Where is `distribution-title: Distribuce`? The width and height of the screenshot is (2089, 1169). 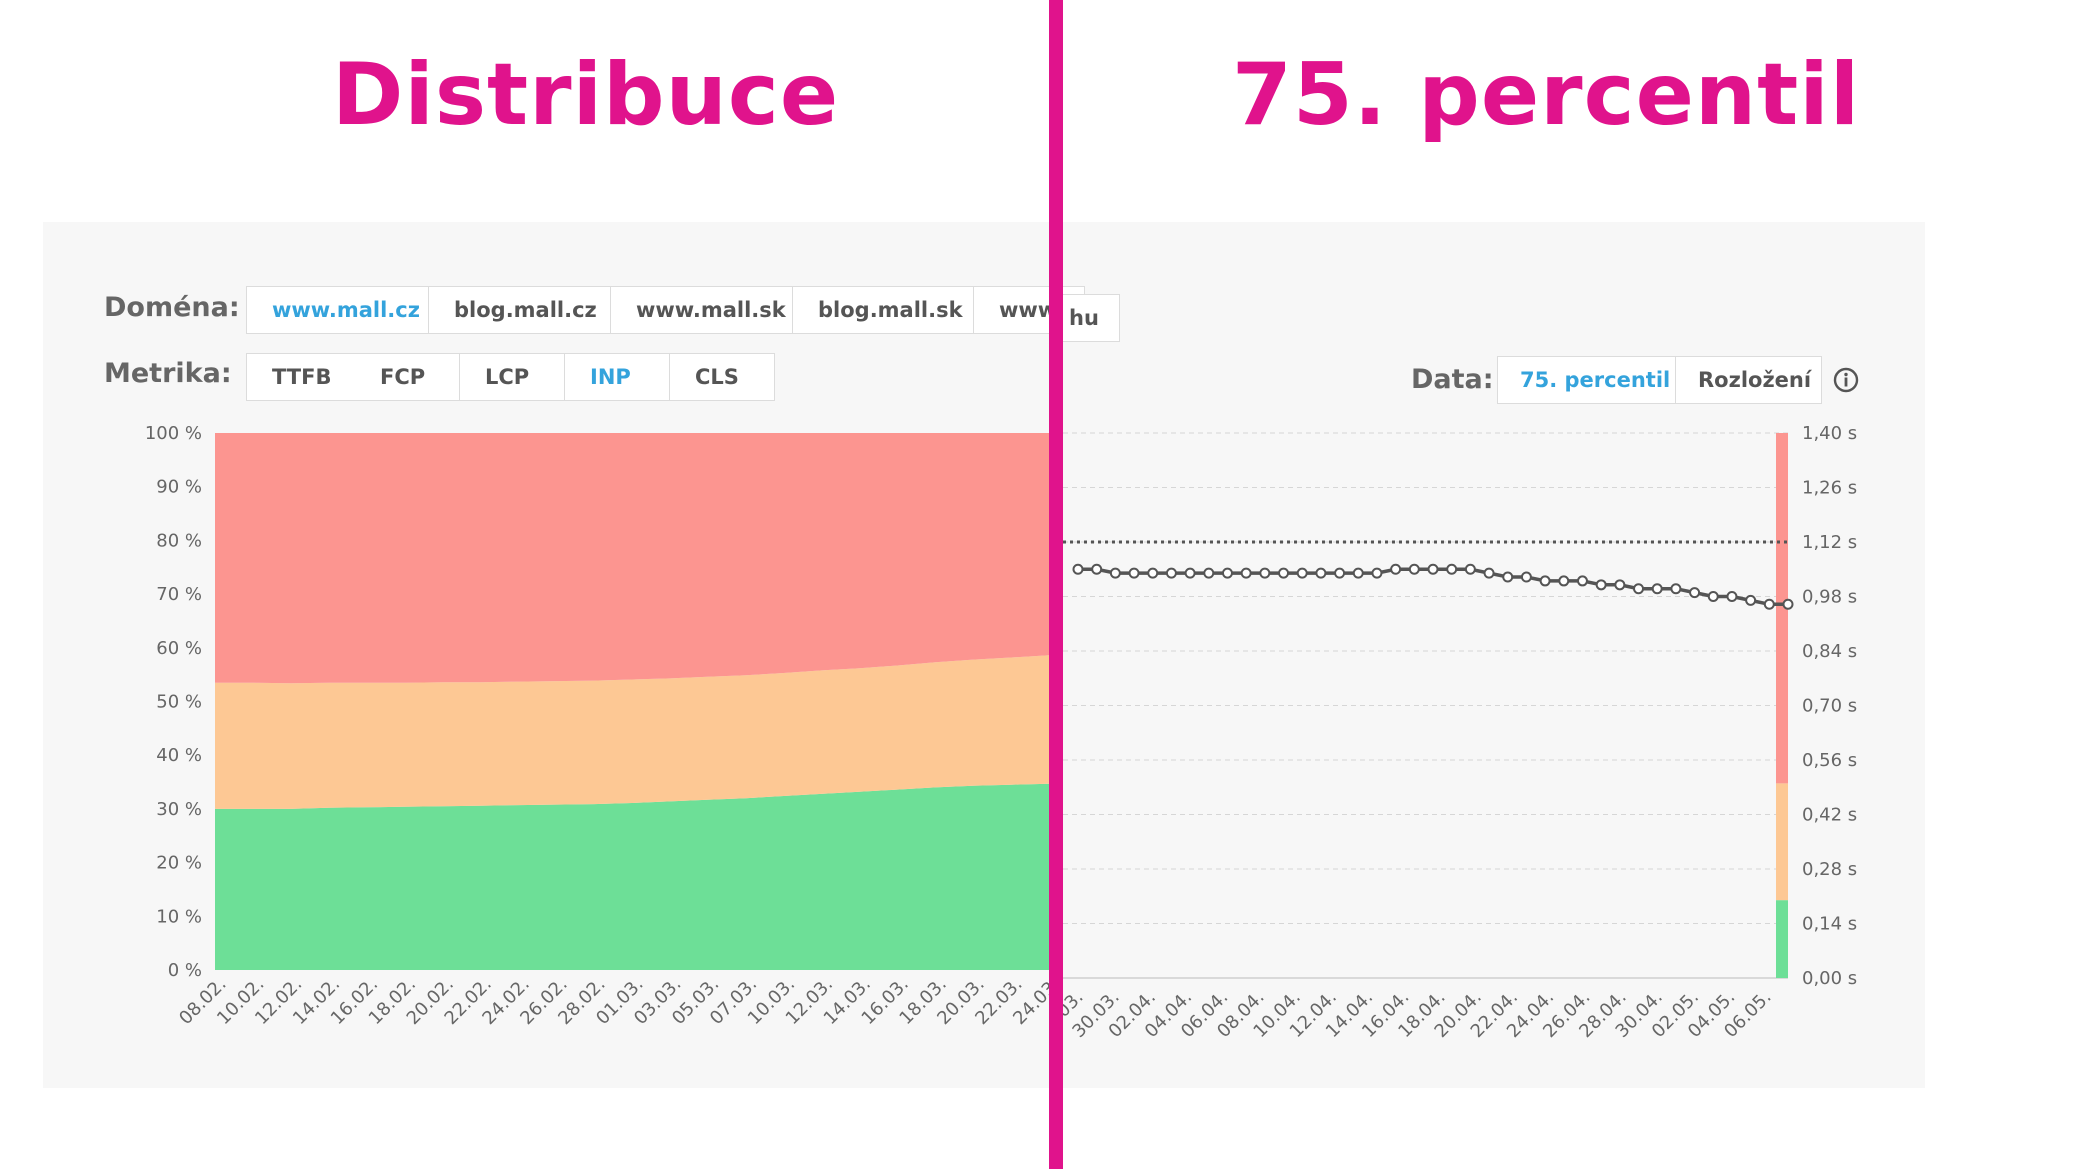 distribution-title: Distribuce is located at coordinates (586, 95).